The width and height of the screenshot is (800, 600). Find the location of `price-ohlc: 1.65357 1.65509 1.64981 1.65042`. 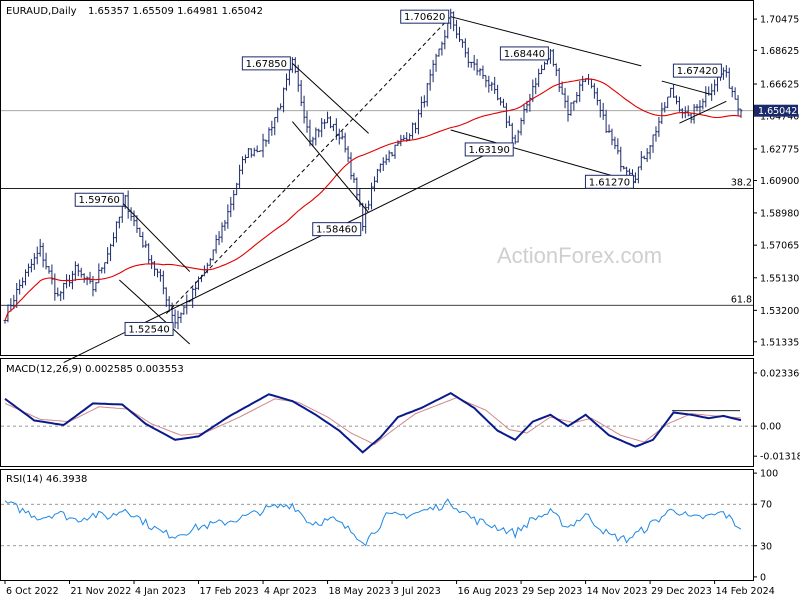

price-ohlc: 1.65357 1.65509 1.64981 1.65042 is located at coordinates (175, 11).